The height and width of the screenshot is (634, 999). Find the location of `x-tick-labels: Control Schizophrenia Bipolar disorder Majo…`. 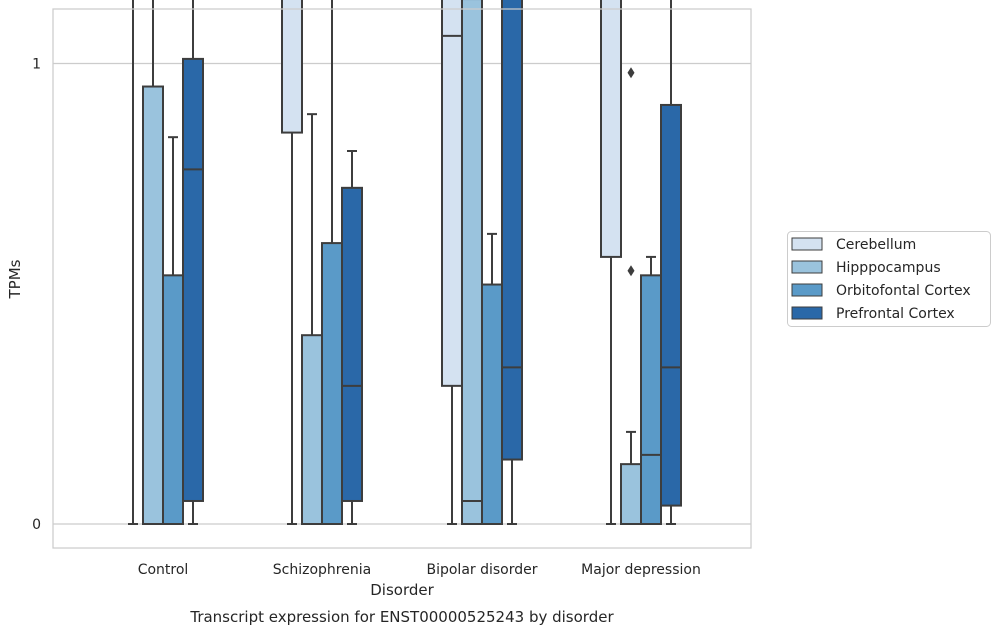

x-tick-labels: Control Schizophrenia Bipolar disorder Majo… is located at coordinates (419, 570).